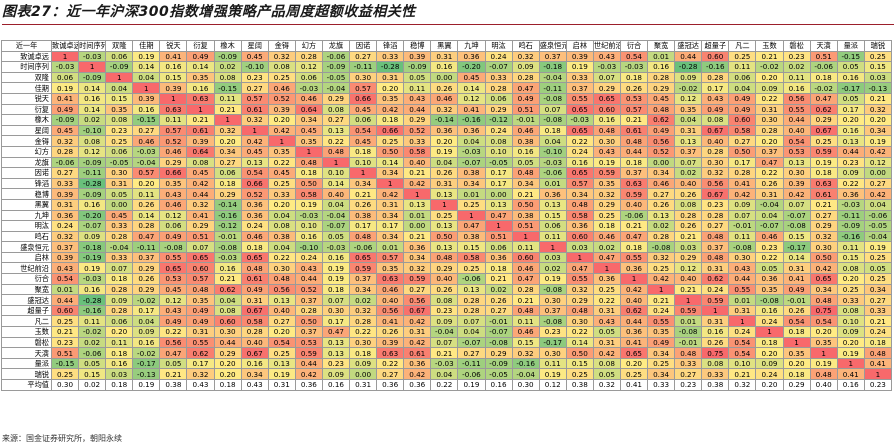 The width and height of the screenshot is (896, 448). What do you see at coordinates (146, 247) in the screenshot?
I see `correlation-cell: -0.11` at bounding box center [146, 247].